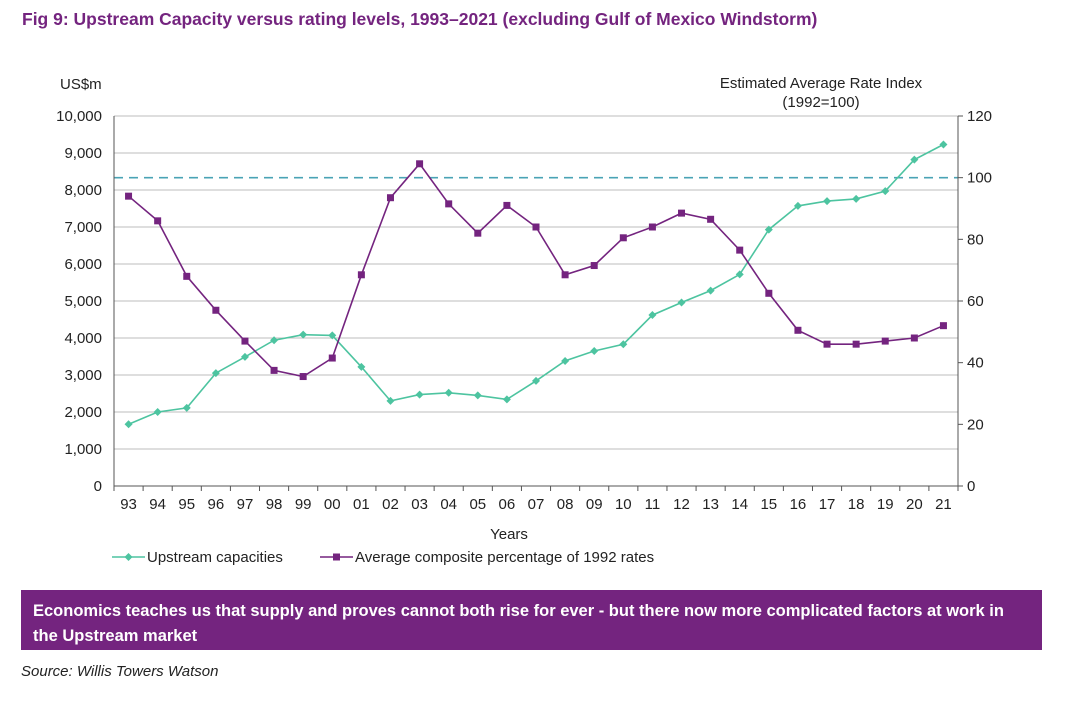  What do you see at coordinates (81, 84) in the screenshot?
I see `y-axis-left-label: US$m` at bounding box center [81, 84].